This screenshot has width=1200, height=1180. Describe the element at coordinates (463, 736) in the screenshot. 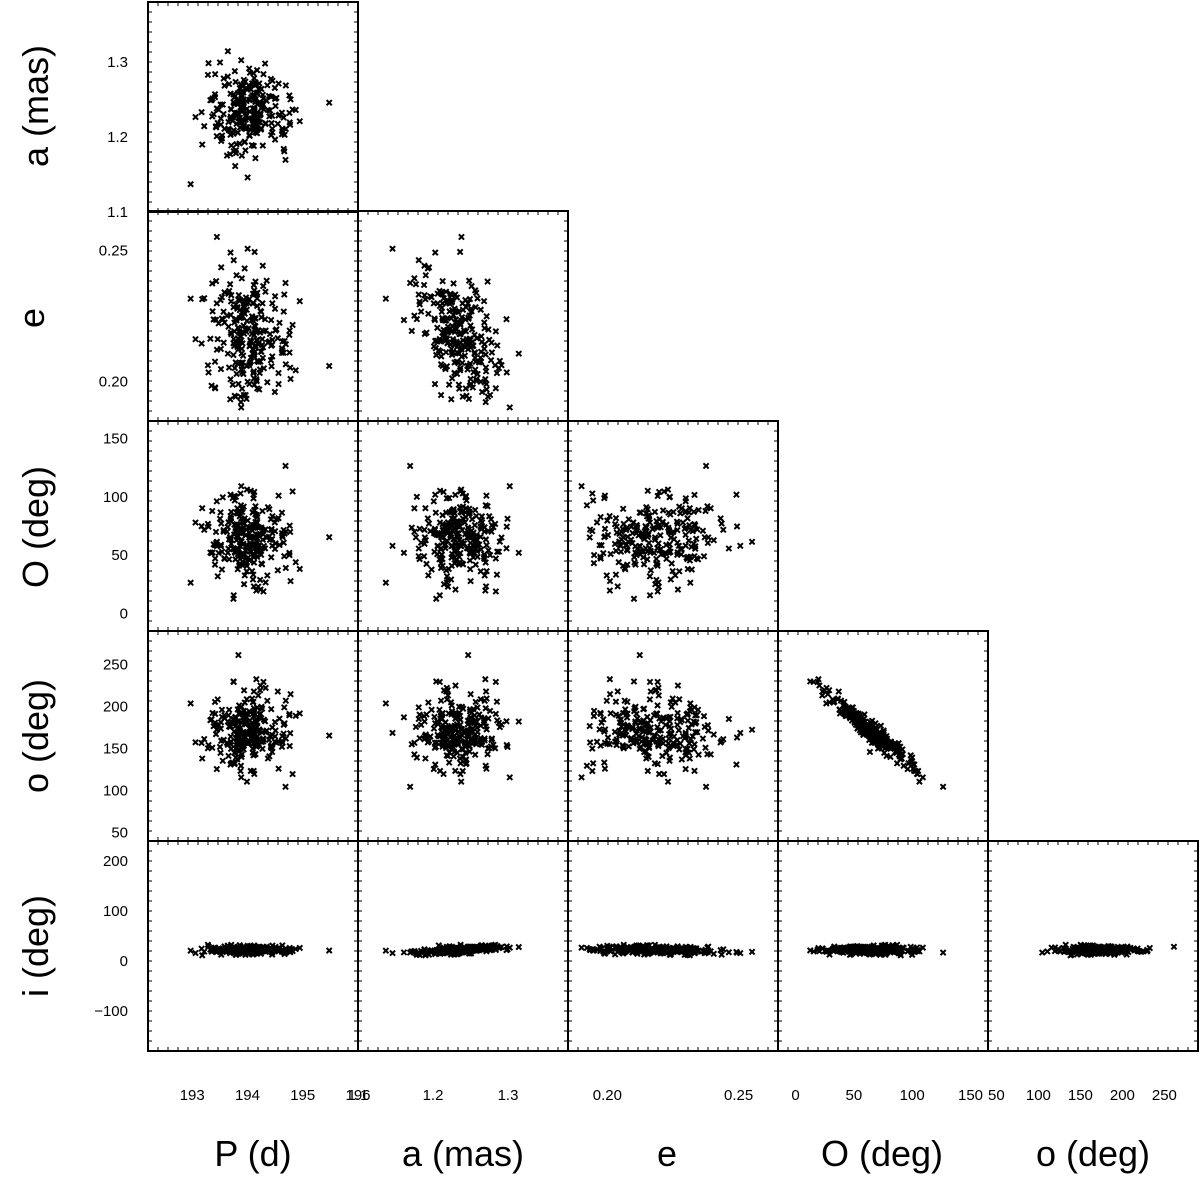

I see `panel-o-vs-a` at that location.